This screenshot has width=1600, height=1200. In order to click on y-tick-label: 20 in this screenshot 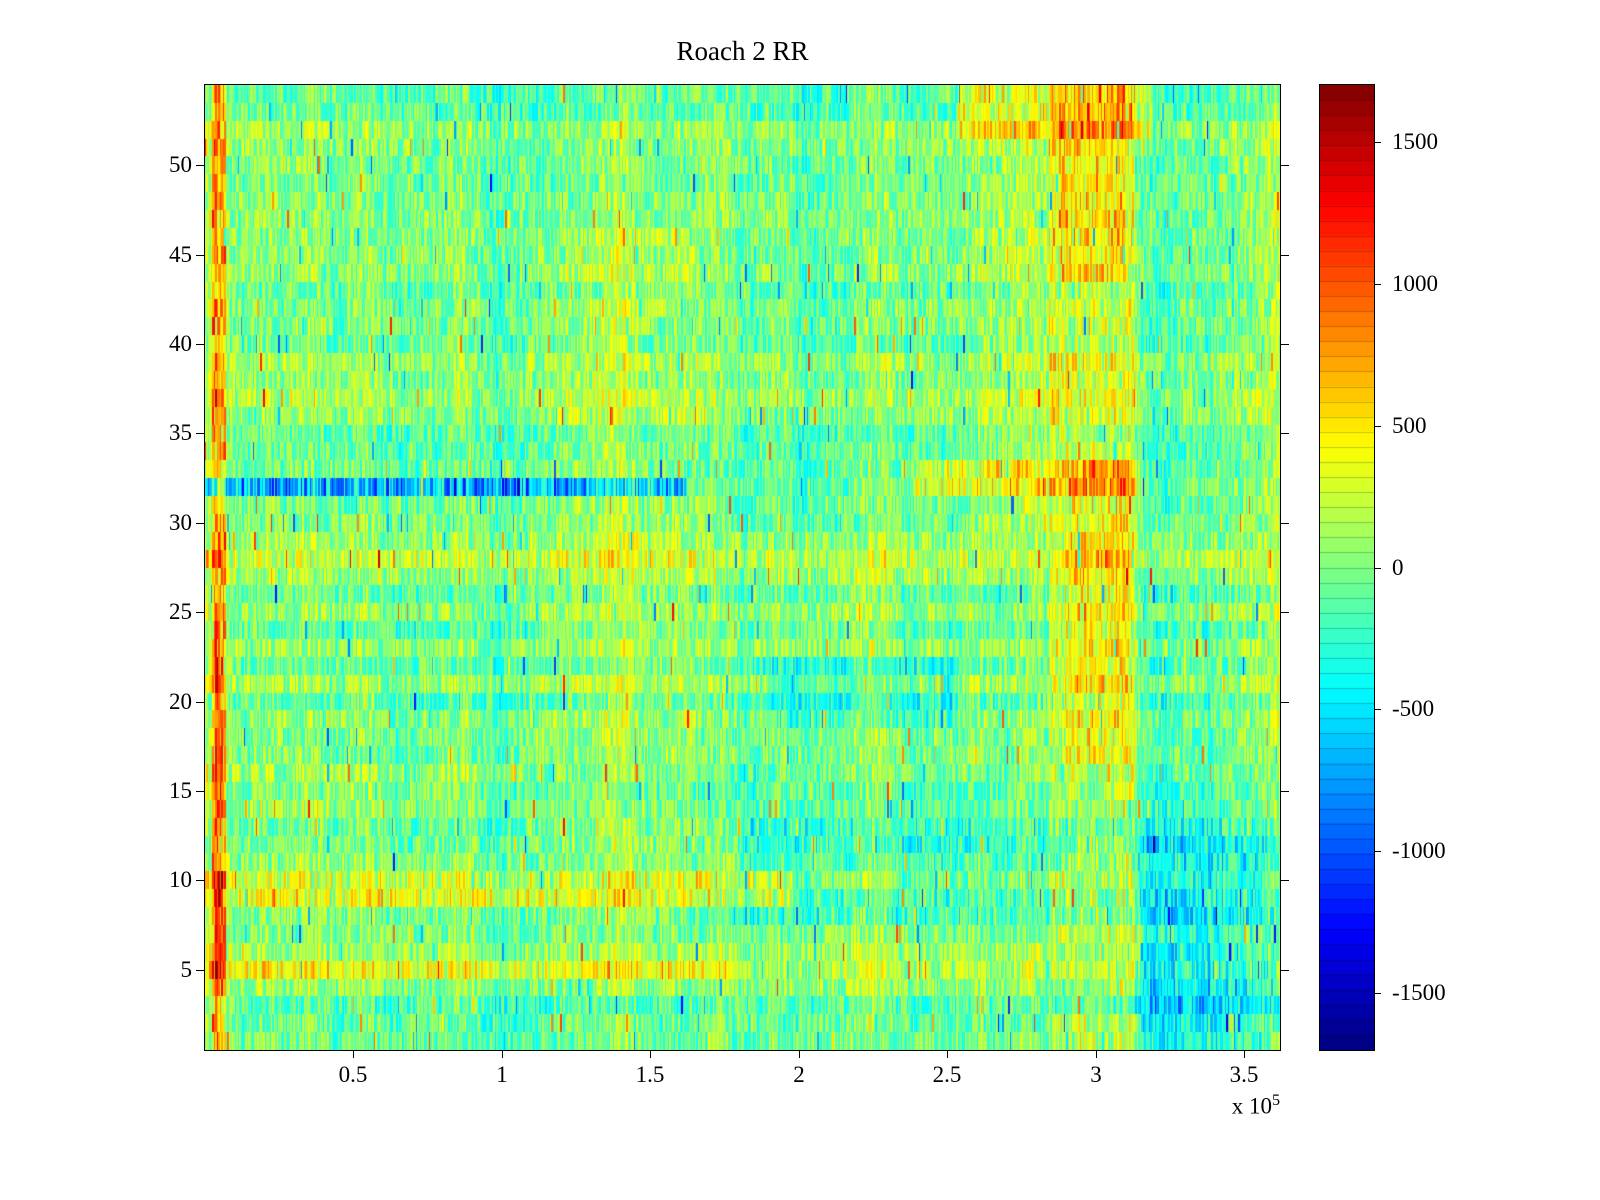, I will do `click(180, 701)`.